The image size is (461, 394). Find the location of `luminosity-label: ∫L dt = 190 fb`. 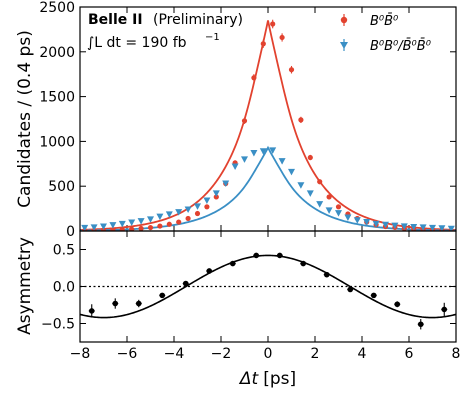

luminosity-label: ∫L dt = 190 fb is located at coordinates (137, 43).